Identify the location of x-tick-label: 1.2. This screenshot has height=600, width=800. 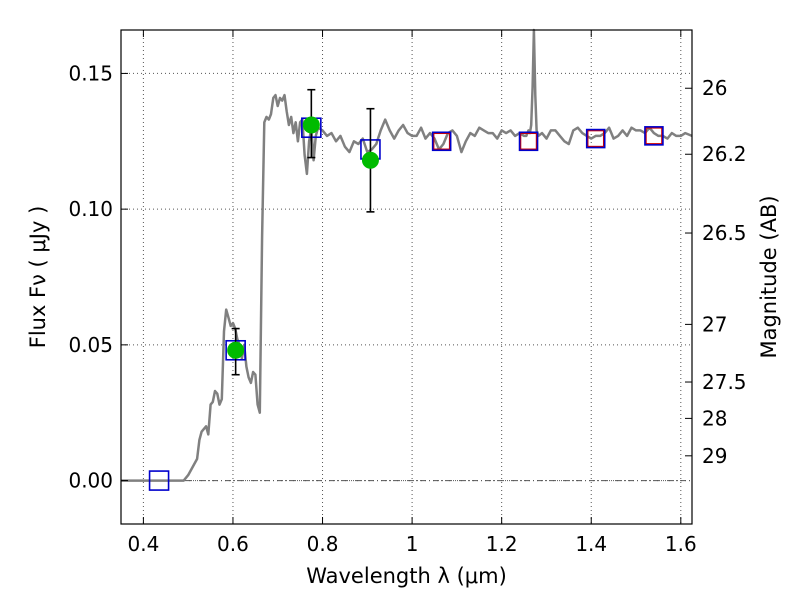
(502, 544).